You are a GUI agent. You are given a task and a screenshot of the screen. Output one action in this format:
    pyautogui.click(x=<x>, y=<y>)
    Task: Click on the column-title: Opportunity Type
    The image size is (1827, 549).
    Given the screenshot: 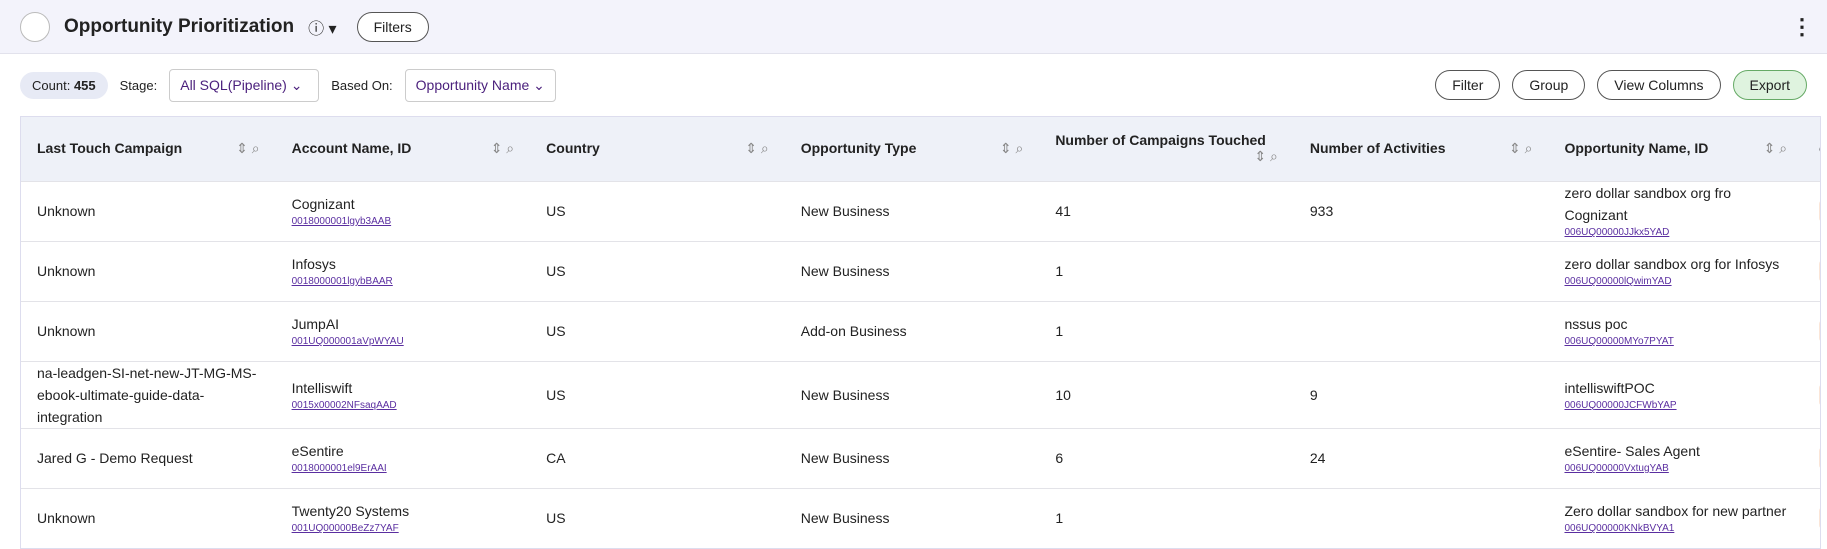 What is the action you would take?
    pyautogui.click(x=858, y=148)
    